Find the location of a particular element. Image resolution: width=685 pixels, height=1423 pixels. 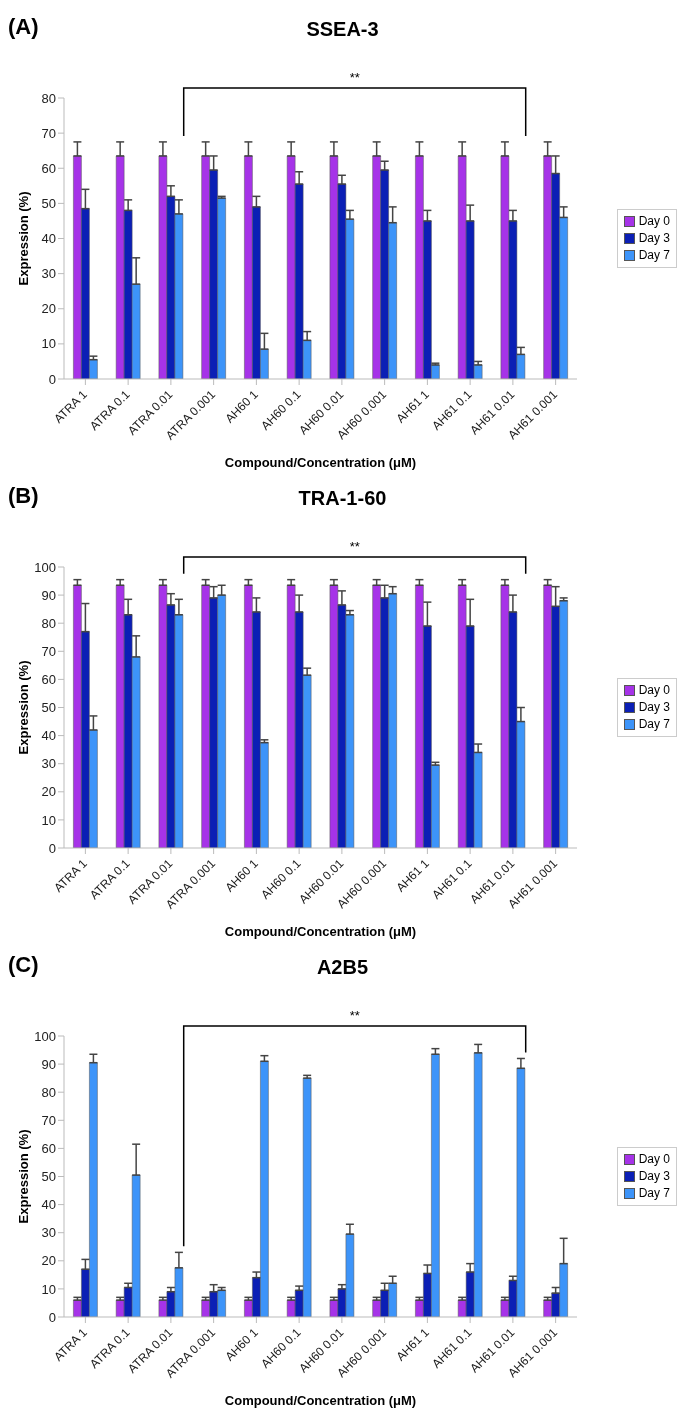

text: (C) is located at coordinates (23, 965).